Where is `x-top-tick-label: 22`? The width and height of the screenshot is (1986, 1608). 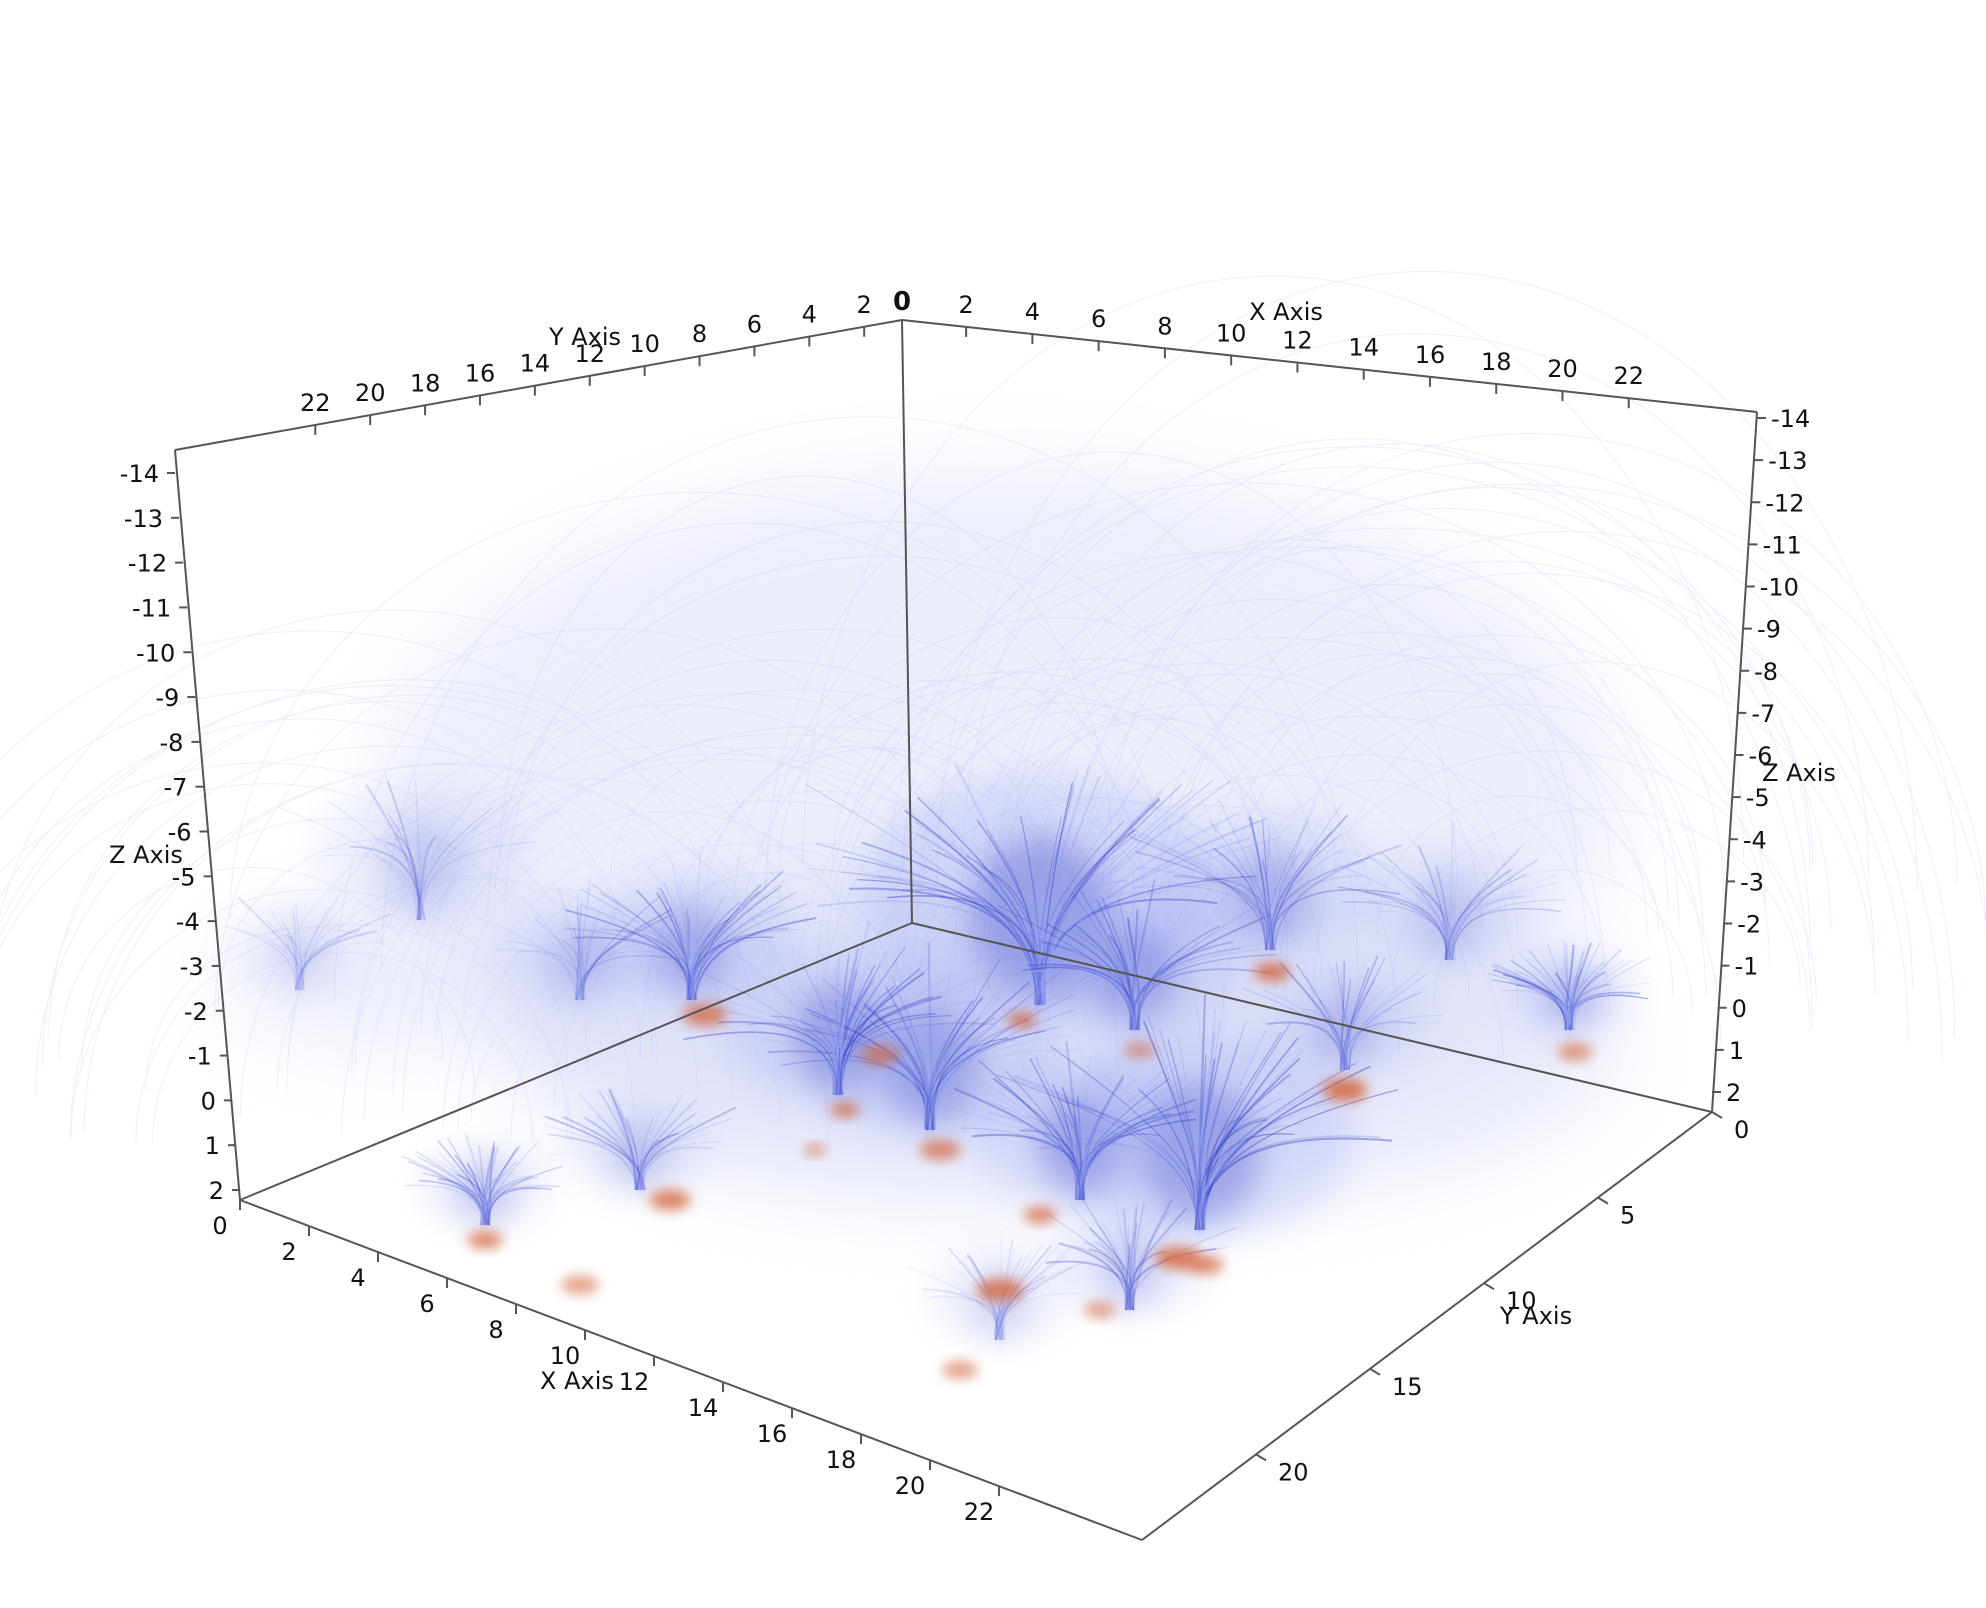
x-top-tick-label: 22 is located at coordinates (1628, 376).